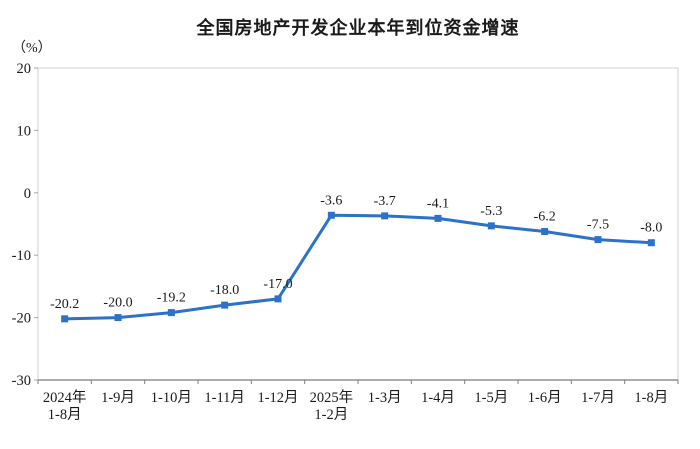  What do you see at coordinates (277, 284) in the screenshot?
I see `data-label: -17.0` at bounding box center [277, 284].